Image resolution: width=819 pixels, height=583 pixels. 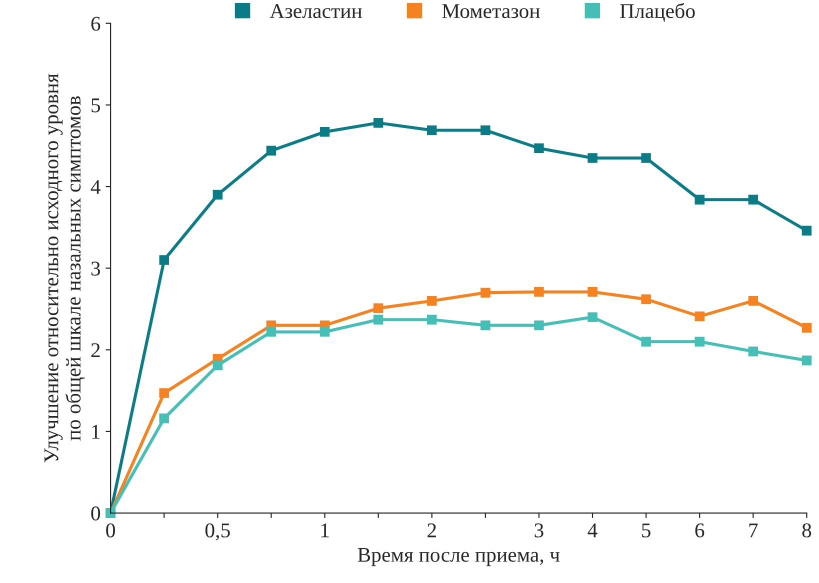 What do you see at coordinates (753, 531) in the screenshot?
I see `x-tick-label: 7` at bounding box center [753, 531].